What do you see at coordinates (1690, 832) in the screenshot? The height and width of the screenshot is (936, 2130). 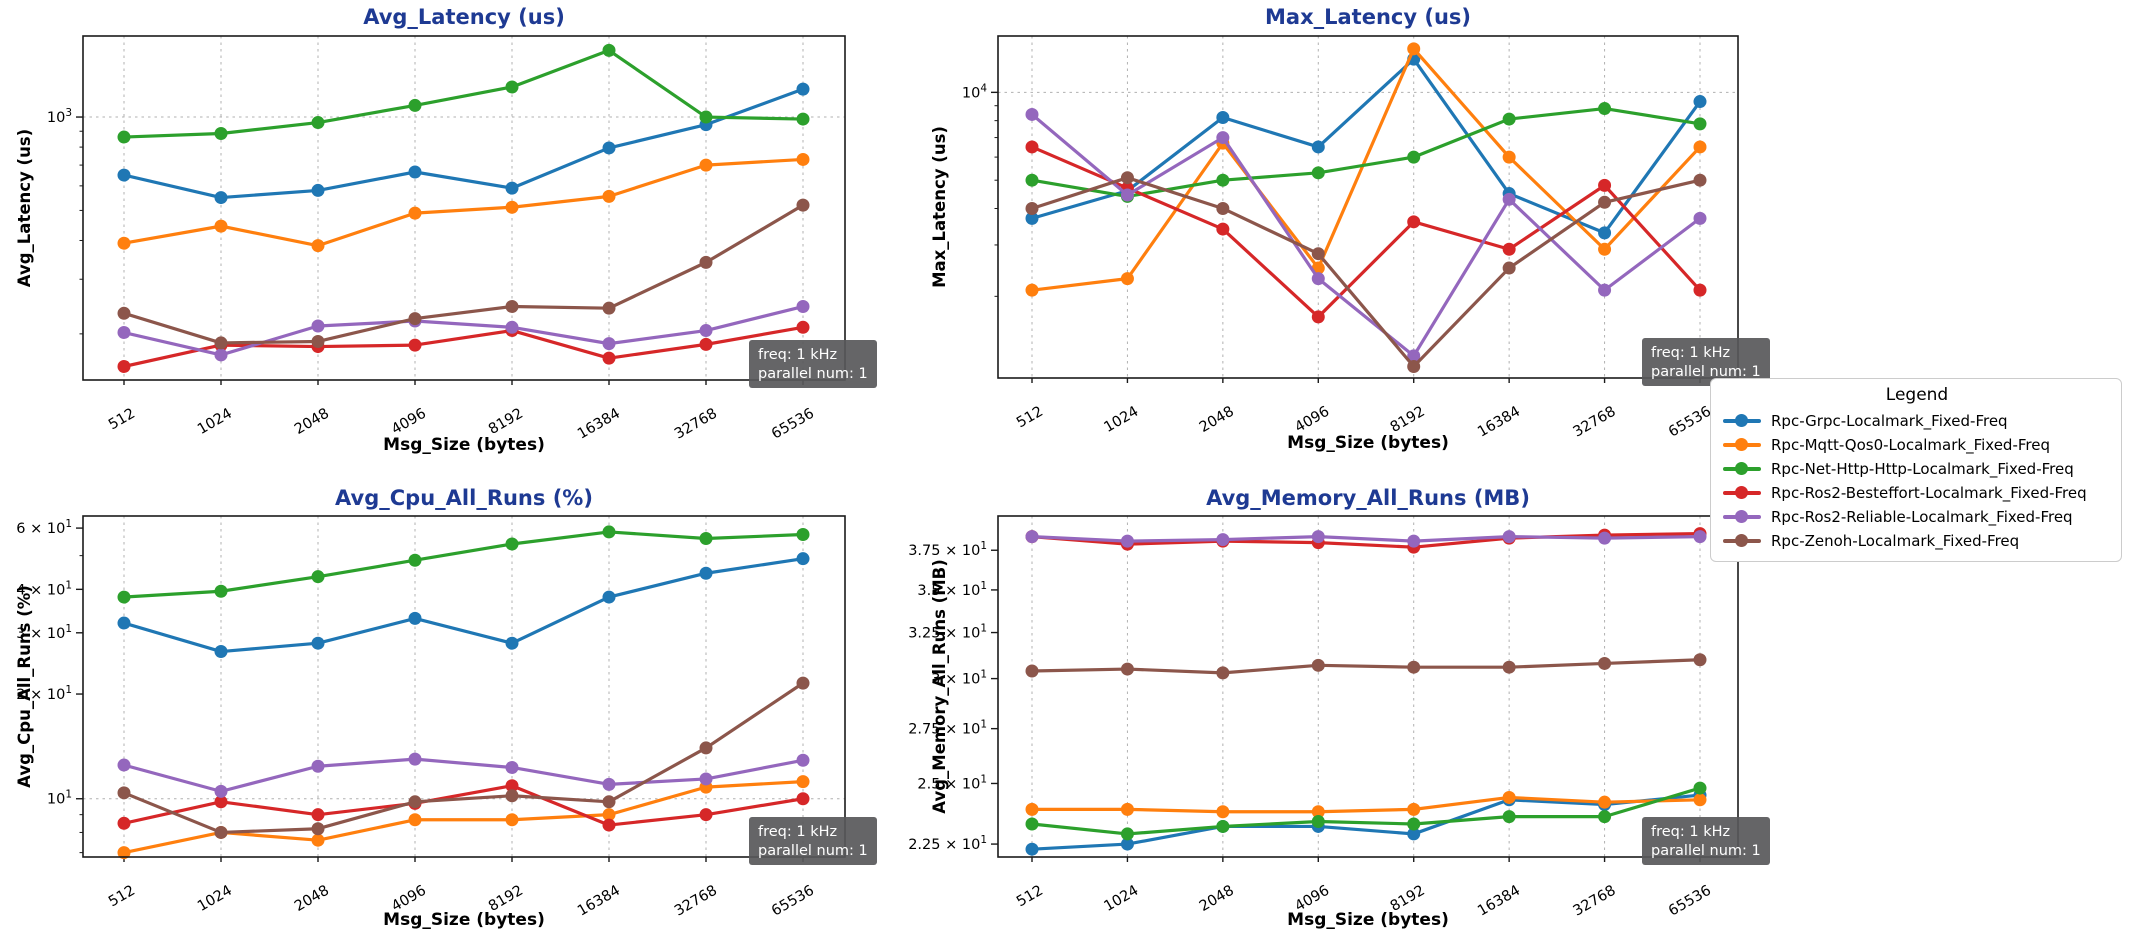 I see `annotation-line-1: freq: 1 kHz` at bounding box center [1690, 832].